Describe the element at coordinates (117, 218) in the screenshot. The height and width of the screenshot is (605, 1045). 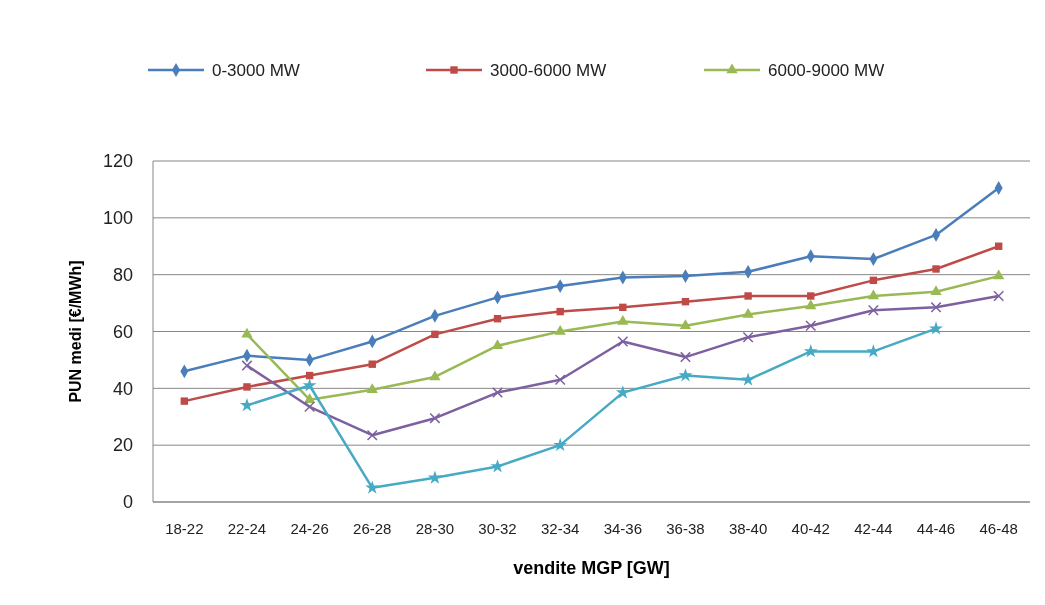
I see `y-tick-label: 100` at that location.